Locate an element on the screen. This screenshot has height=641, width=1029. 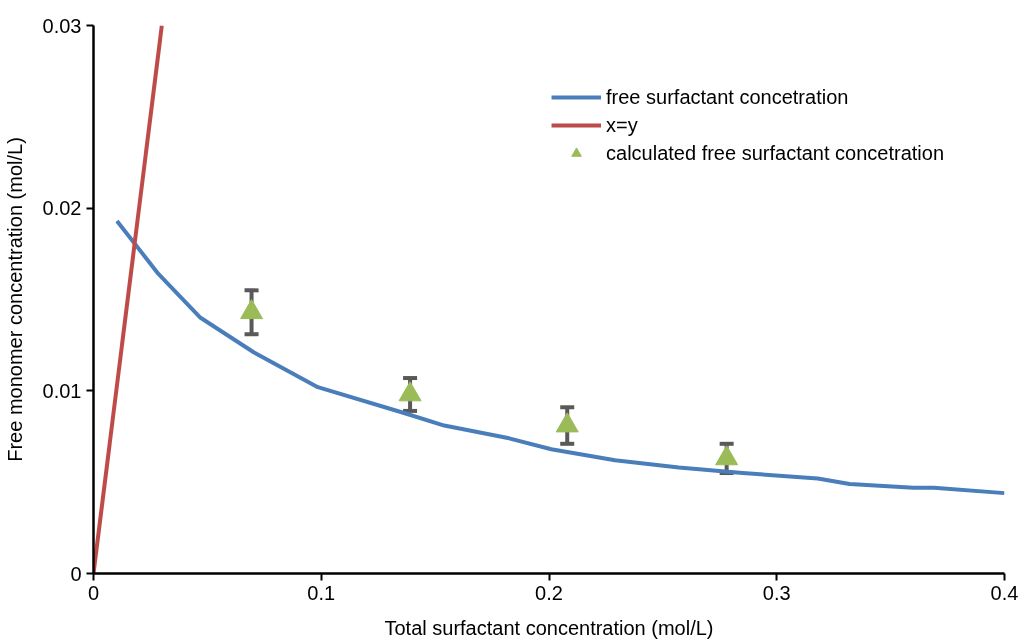
y-tick-label: 0.01 is located at coordinates (62, 390).